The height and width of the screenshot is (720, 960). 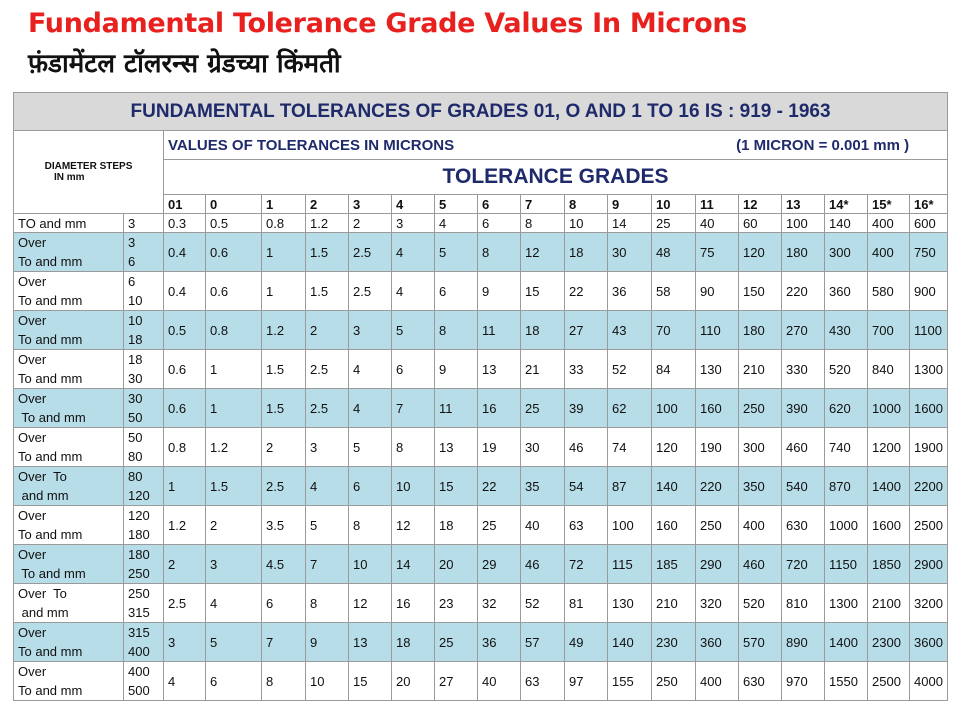 What do you see at coordinates (456, 564) in the screenshot?
I see `tolerance-value-cell: 20` at bounding box center [456, 564].